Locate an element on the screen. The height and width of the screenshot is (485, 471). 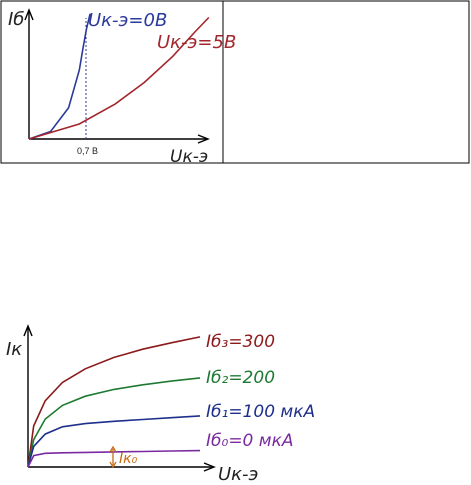
ik0-annotation: Iк₀ is located at coordinates (128, 459).